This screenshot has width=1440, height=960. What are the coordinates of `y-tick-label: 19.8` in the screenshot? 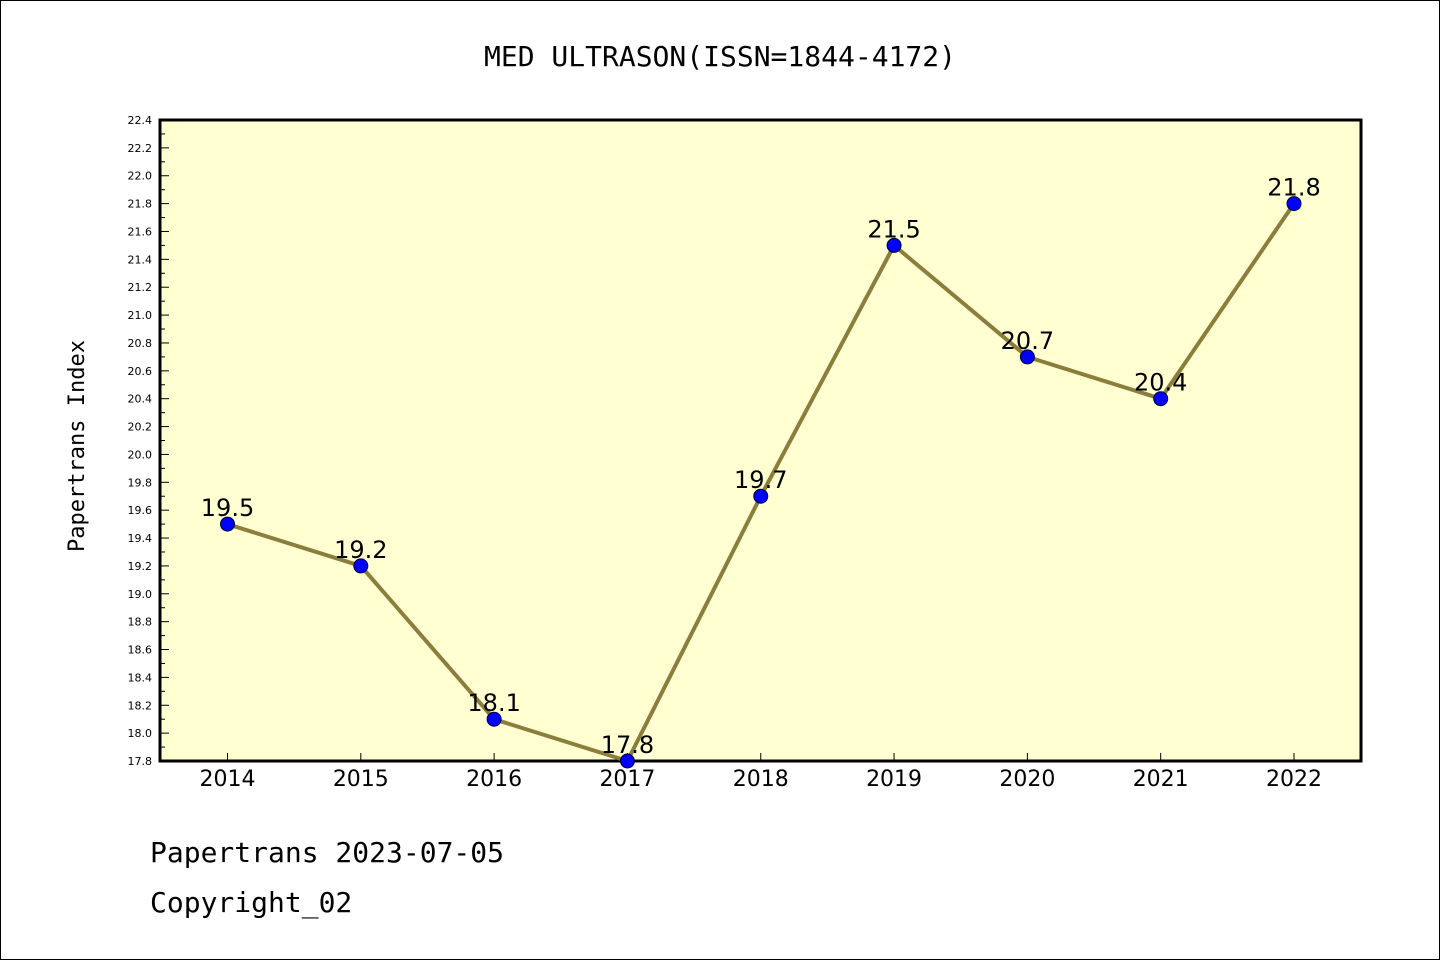 It's located at (140, 482).